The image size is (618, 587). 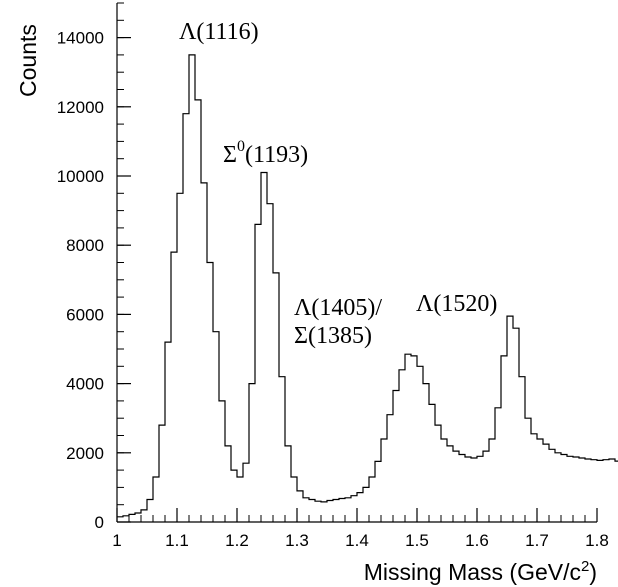 What do you see at coordinates (85, 453) in the screenshot?
I see `y-tick-label: 2000` at bounding box center [85, 453].